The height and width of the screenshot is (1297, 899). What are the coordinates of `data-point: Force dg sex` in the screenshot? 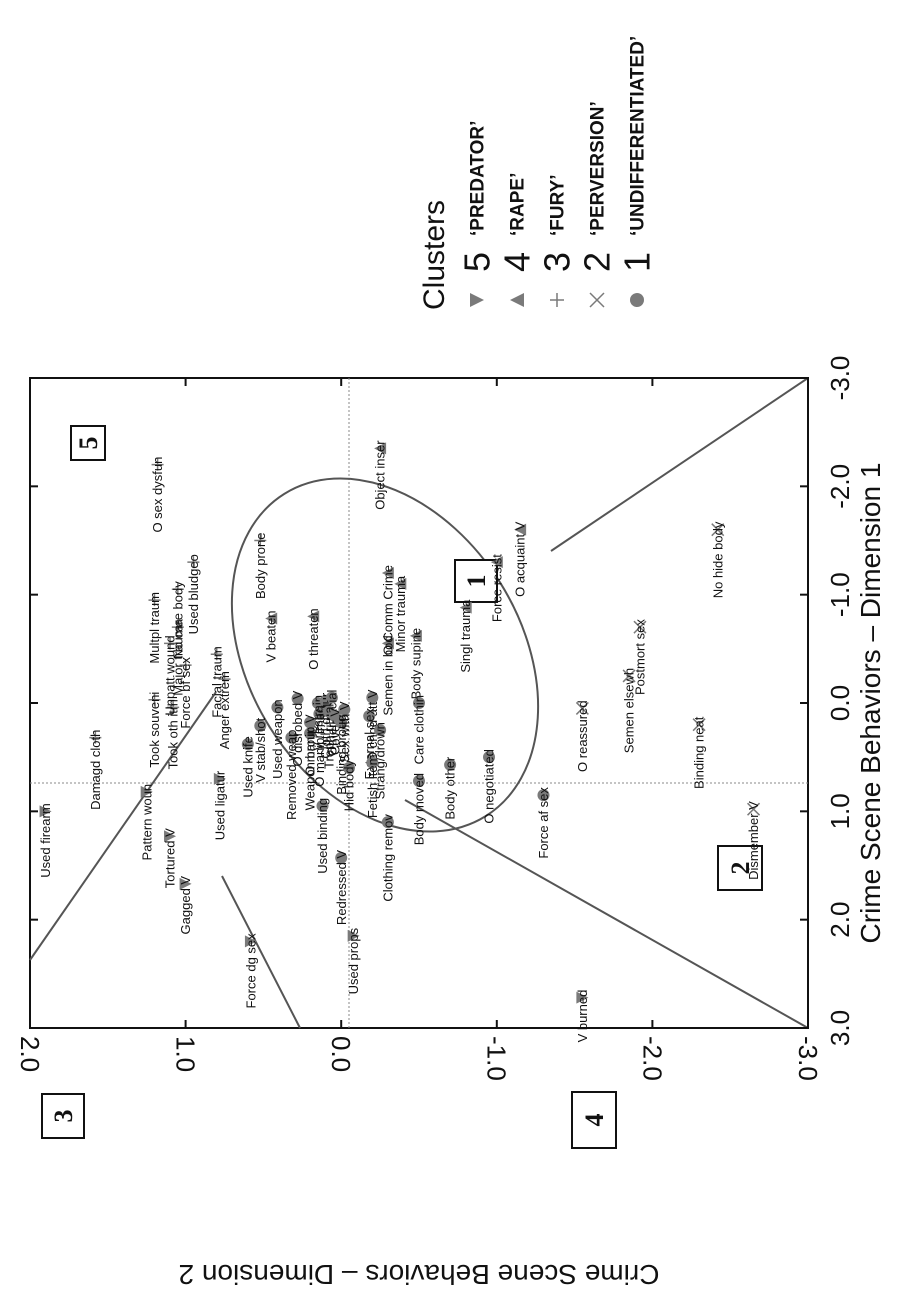 It's located at (251, 971).